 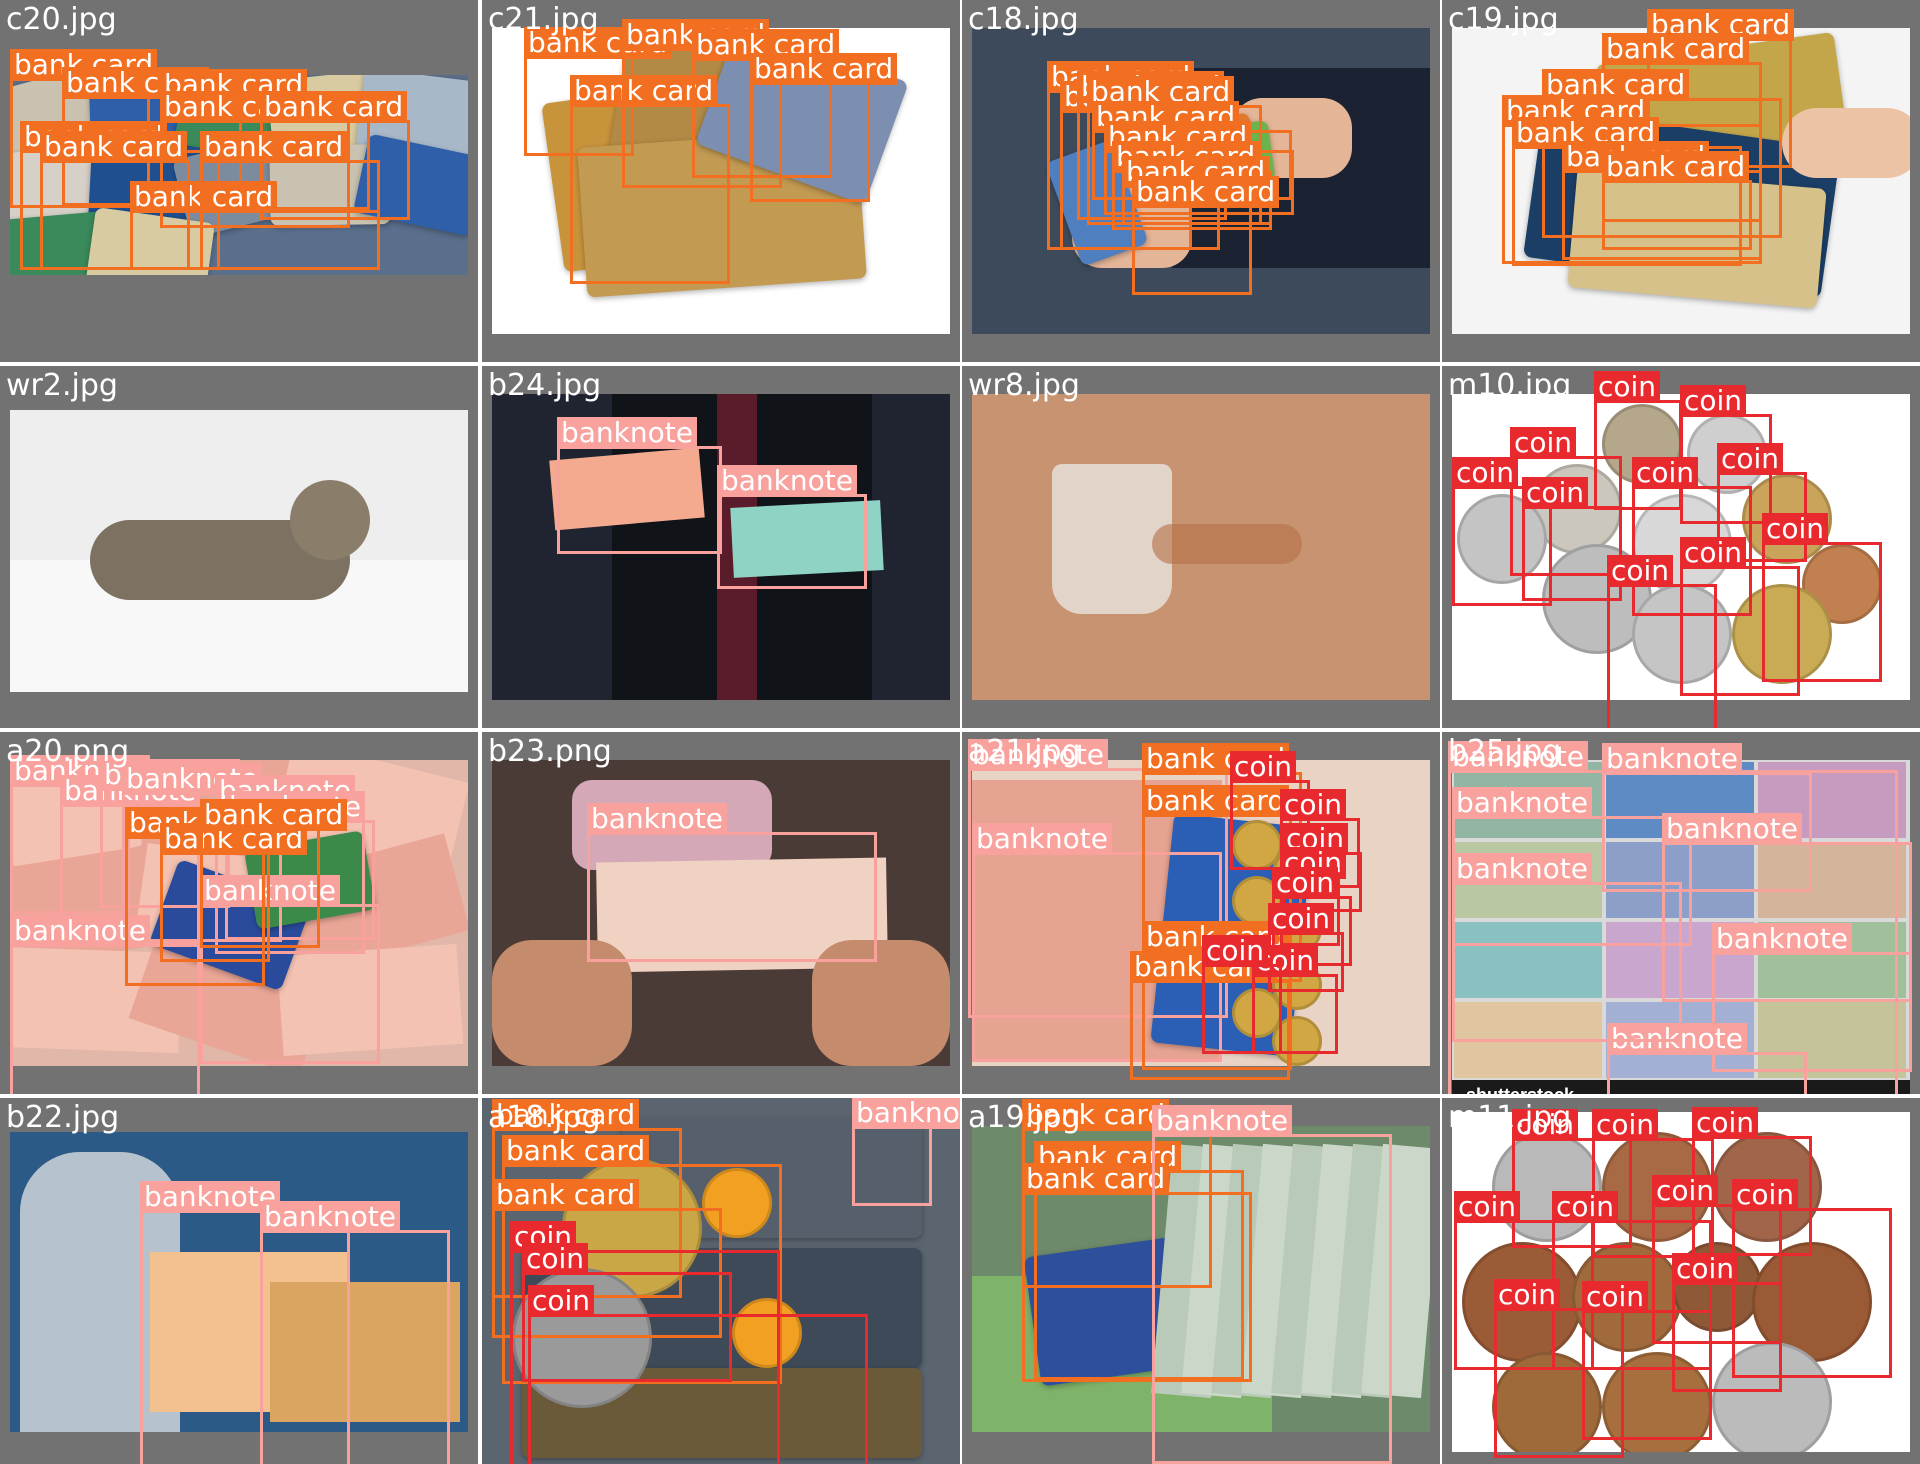 I want to click on tile-filename: c20.jpg, so click(x=61, y=19).